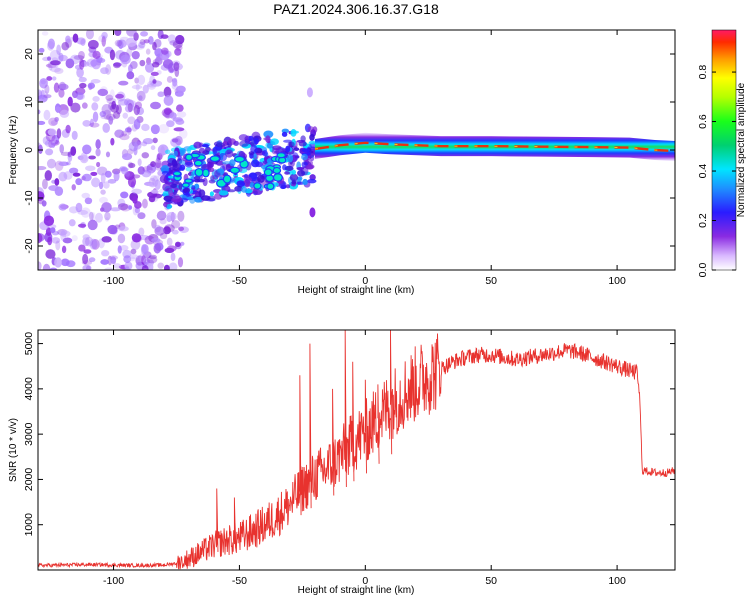  What do you see at coordinates (703, 121) in the screenshot?
I see `colorbar-tick-label: 0.6` at bounding box center [703, 121].